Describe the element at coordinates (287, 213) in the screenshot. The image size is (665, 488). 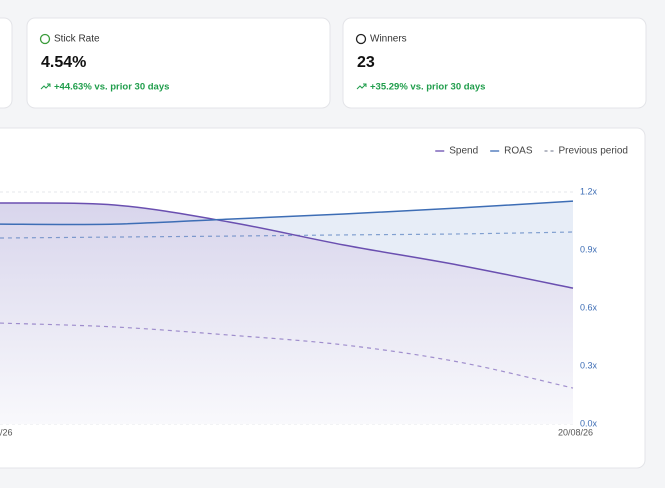
I see `series-line` at that location.